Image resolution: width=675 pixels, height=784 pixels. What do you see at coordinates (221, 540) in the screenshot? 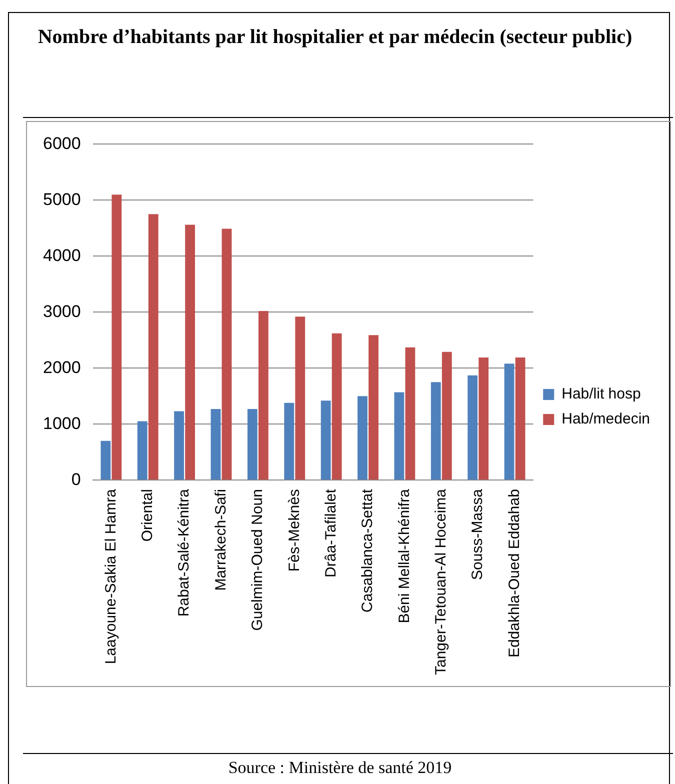
I see `x-tick-label: Marrakech-Safi` at bounding box center [221, 540].